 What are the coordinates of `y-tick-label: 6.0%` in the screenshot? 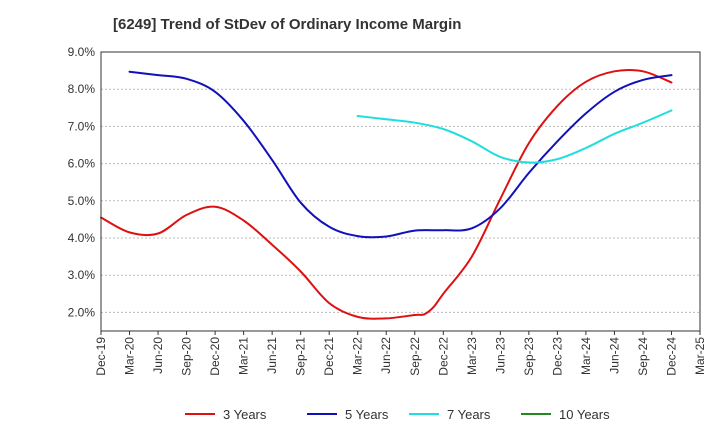 It's located at (82, 164).